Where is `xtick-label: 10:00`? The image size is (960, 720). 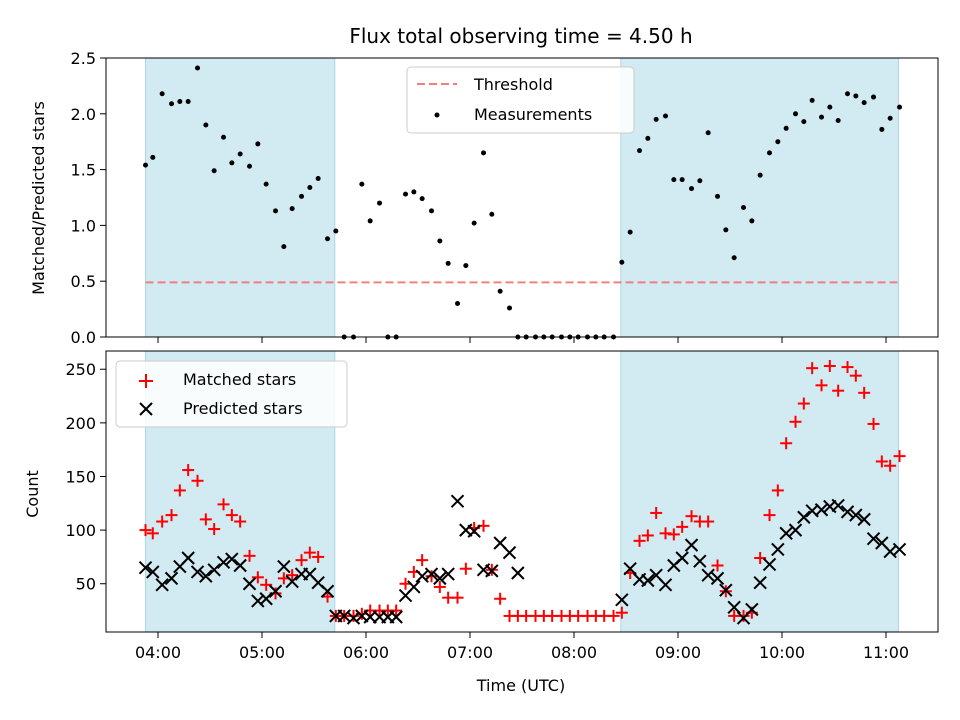
xtick-label: 10:00 is located at coordinates (782, 652).